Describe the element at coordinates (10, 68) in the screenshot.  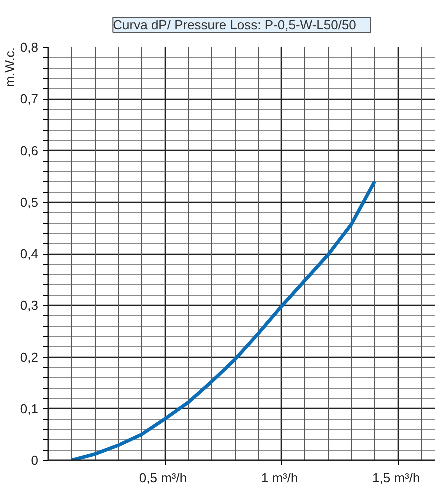
I see `y-axis-title: m.W.c.` at that location.